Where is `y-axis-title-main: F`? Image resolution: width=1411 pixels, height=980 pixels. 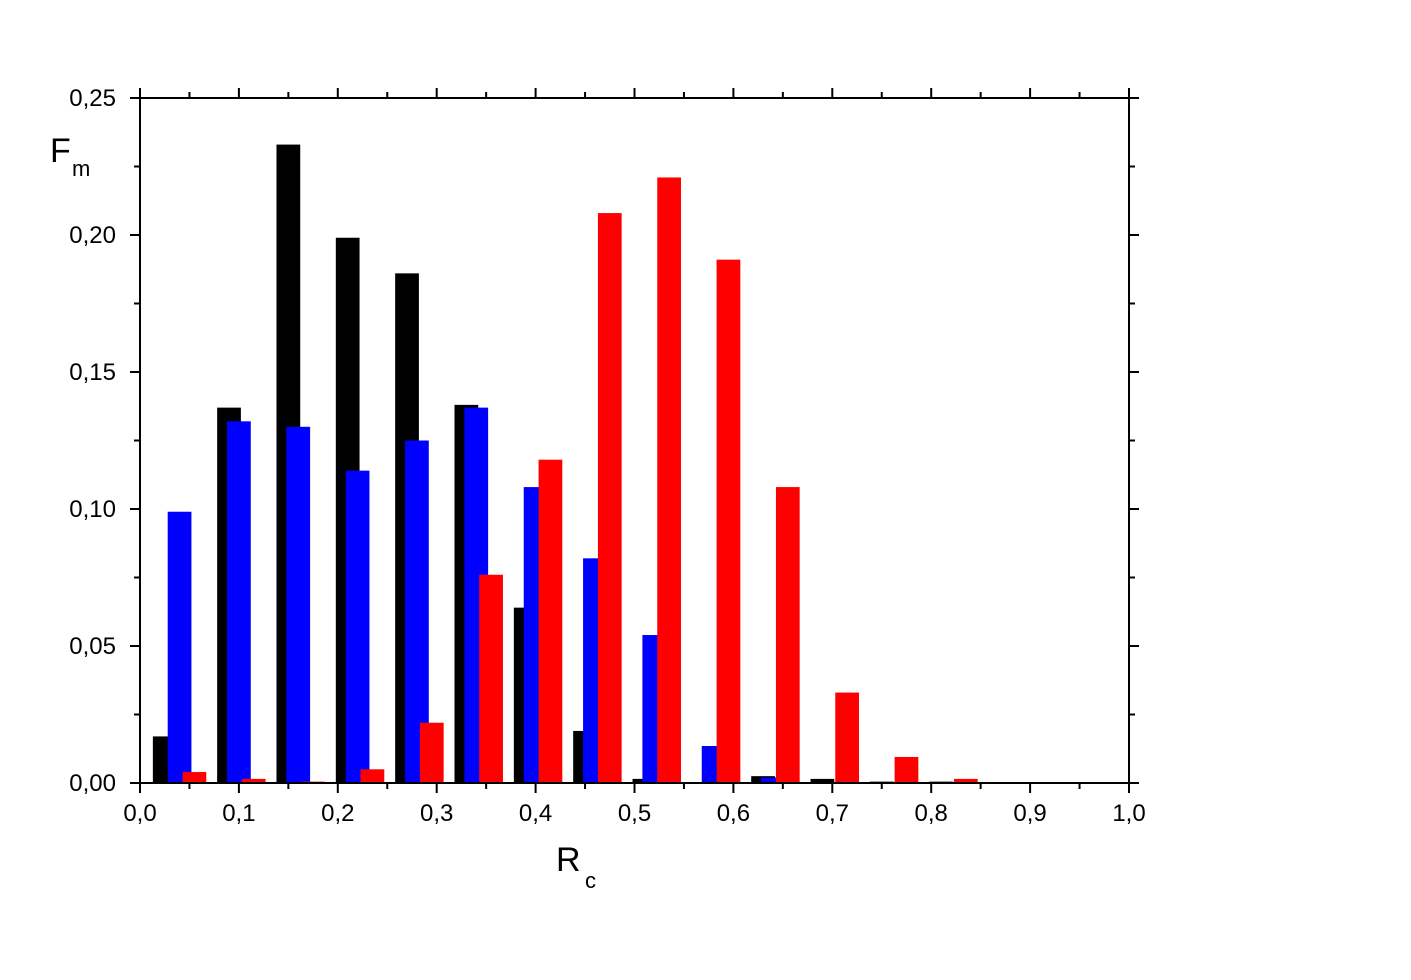 y-axis-title-main: F is located at coordinates (60, 151).